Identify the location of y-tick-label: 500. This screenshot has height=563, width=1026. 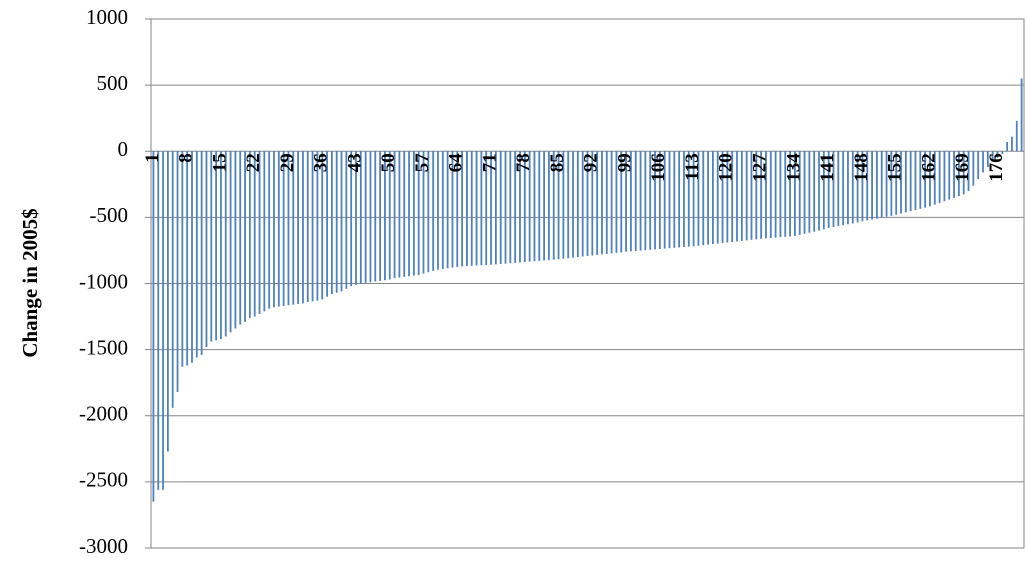
(113, 83).